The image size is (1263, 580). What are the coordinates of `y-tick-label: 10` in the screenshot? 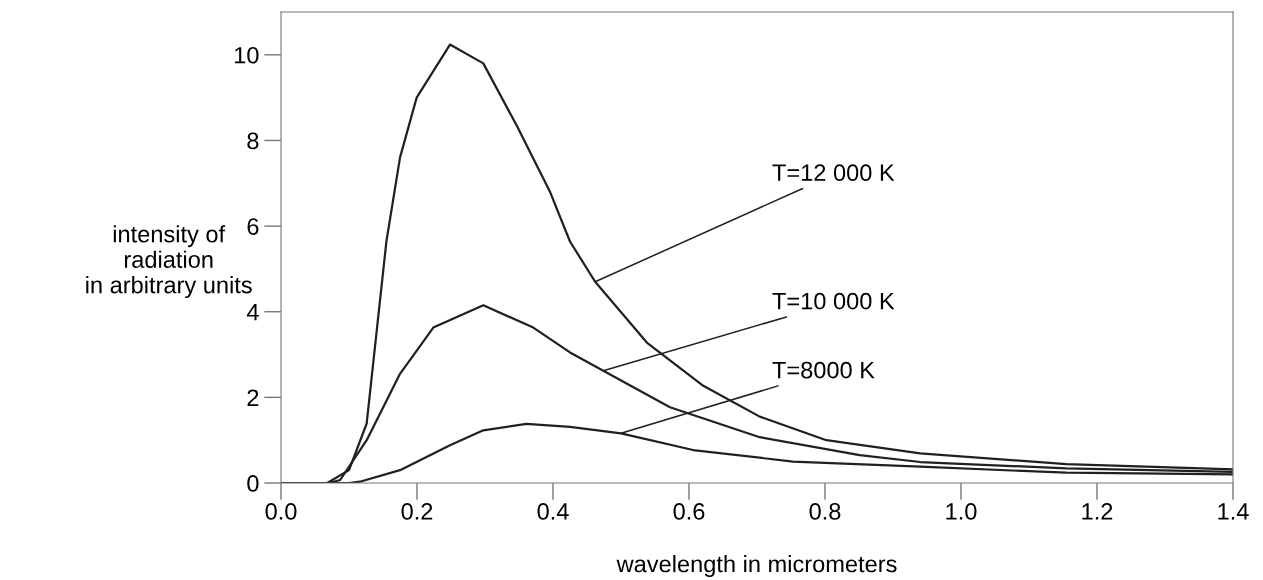 It's located at (247, 55).